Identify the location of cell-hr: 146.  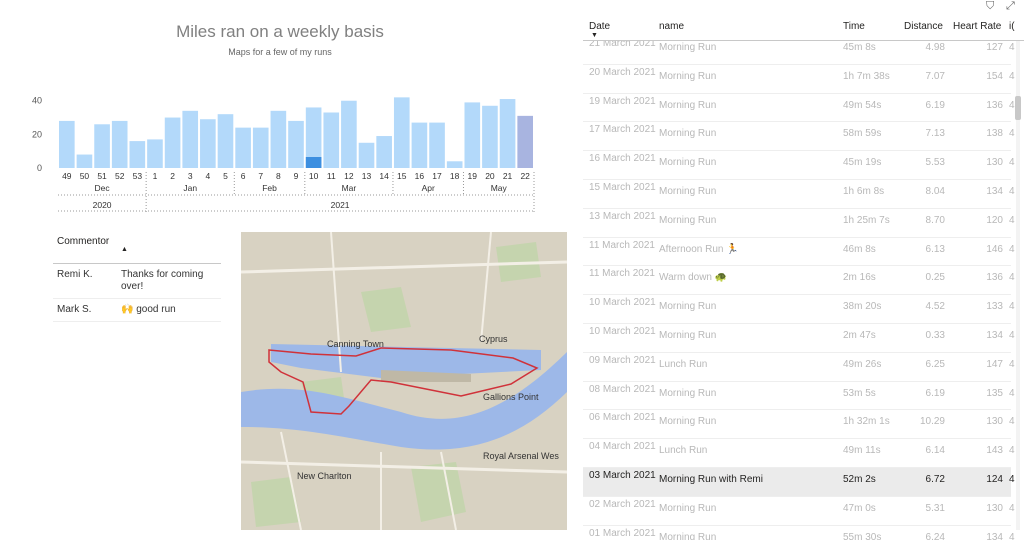
(994, 249).